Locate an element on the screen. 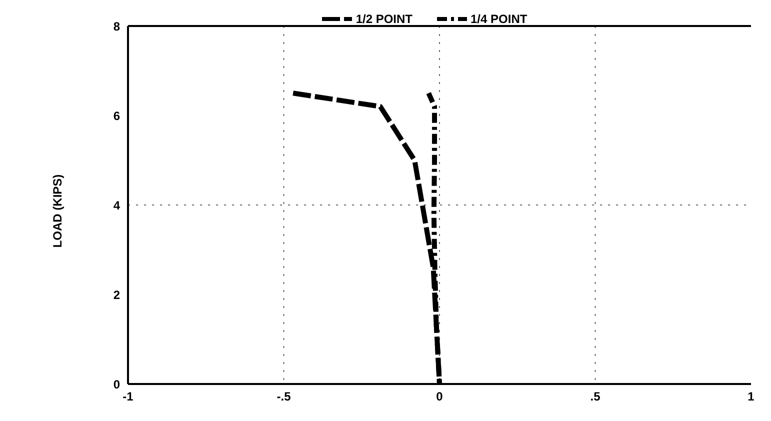  x-tick-label: -.5 is located at coordinates (284, 397).